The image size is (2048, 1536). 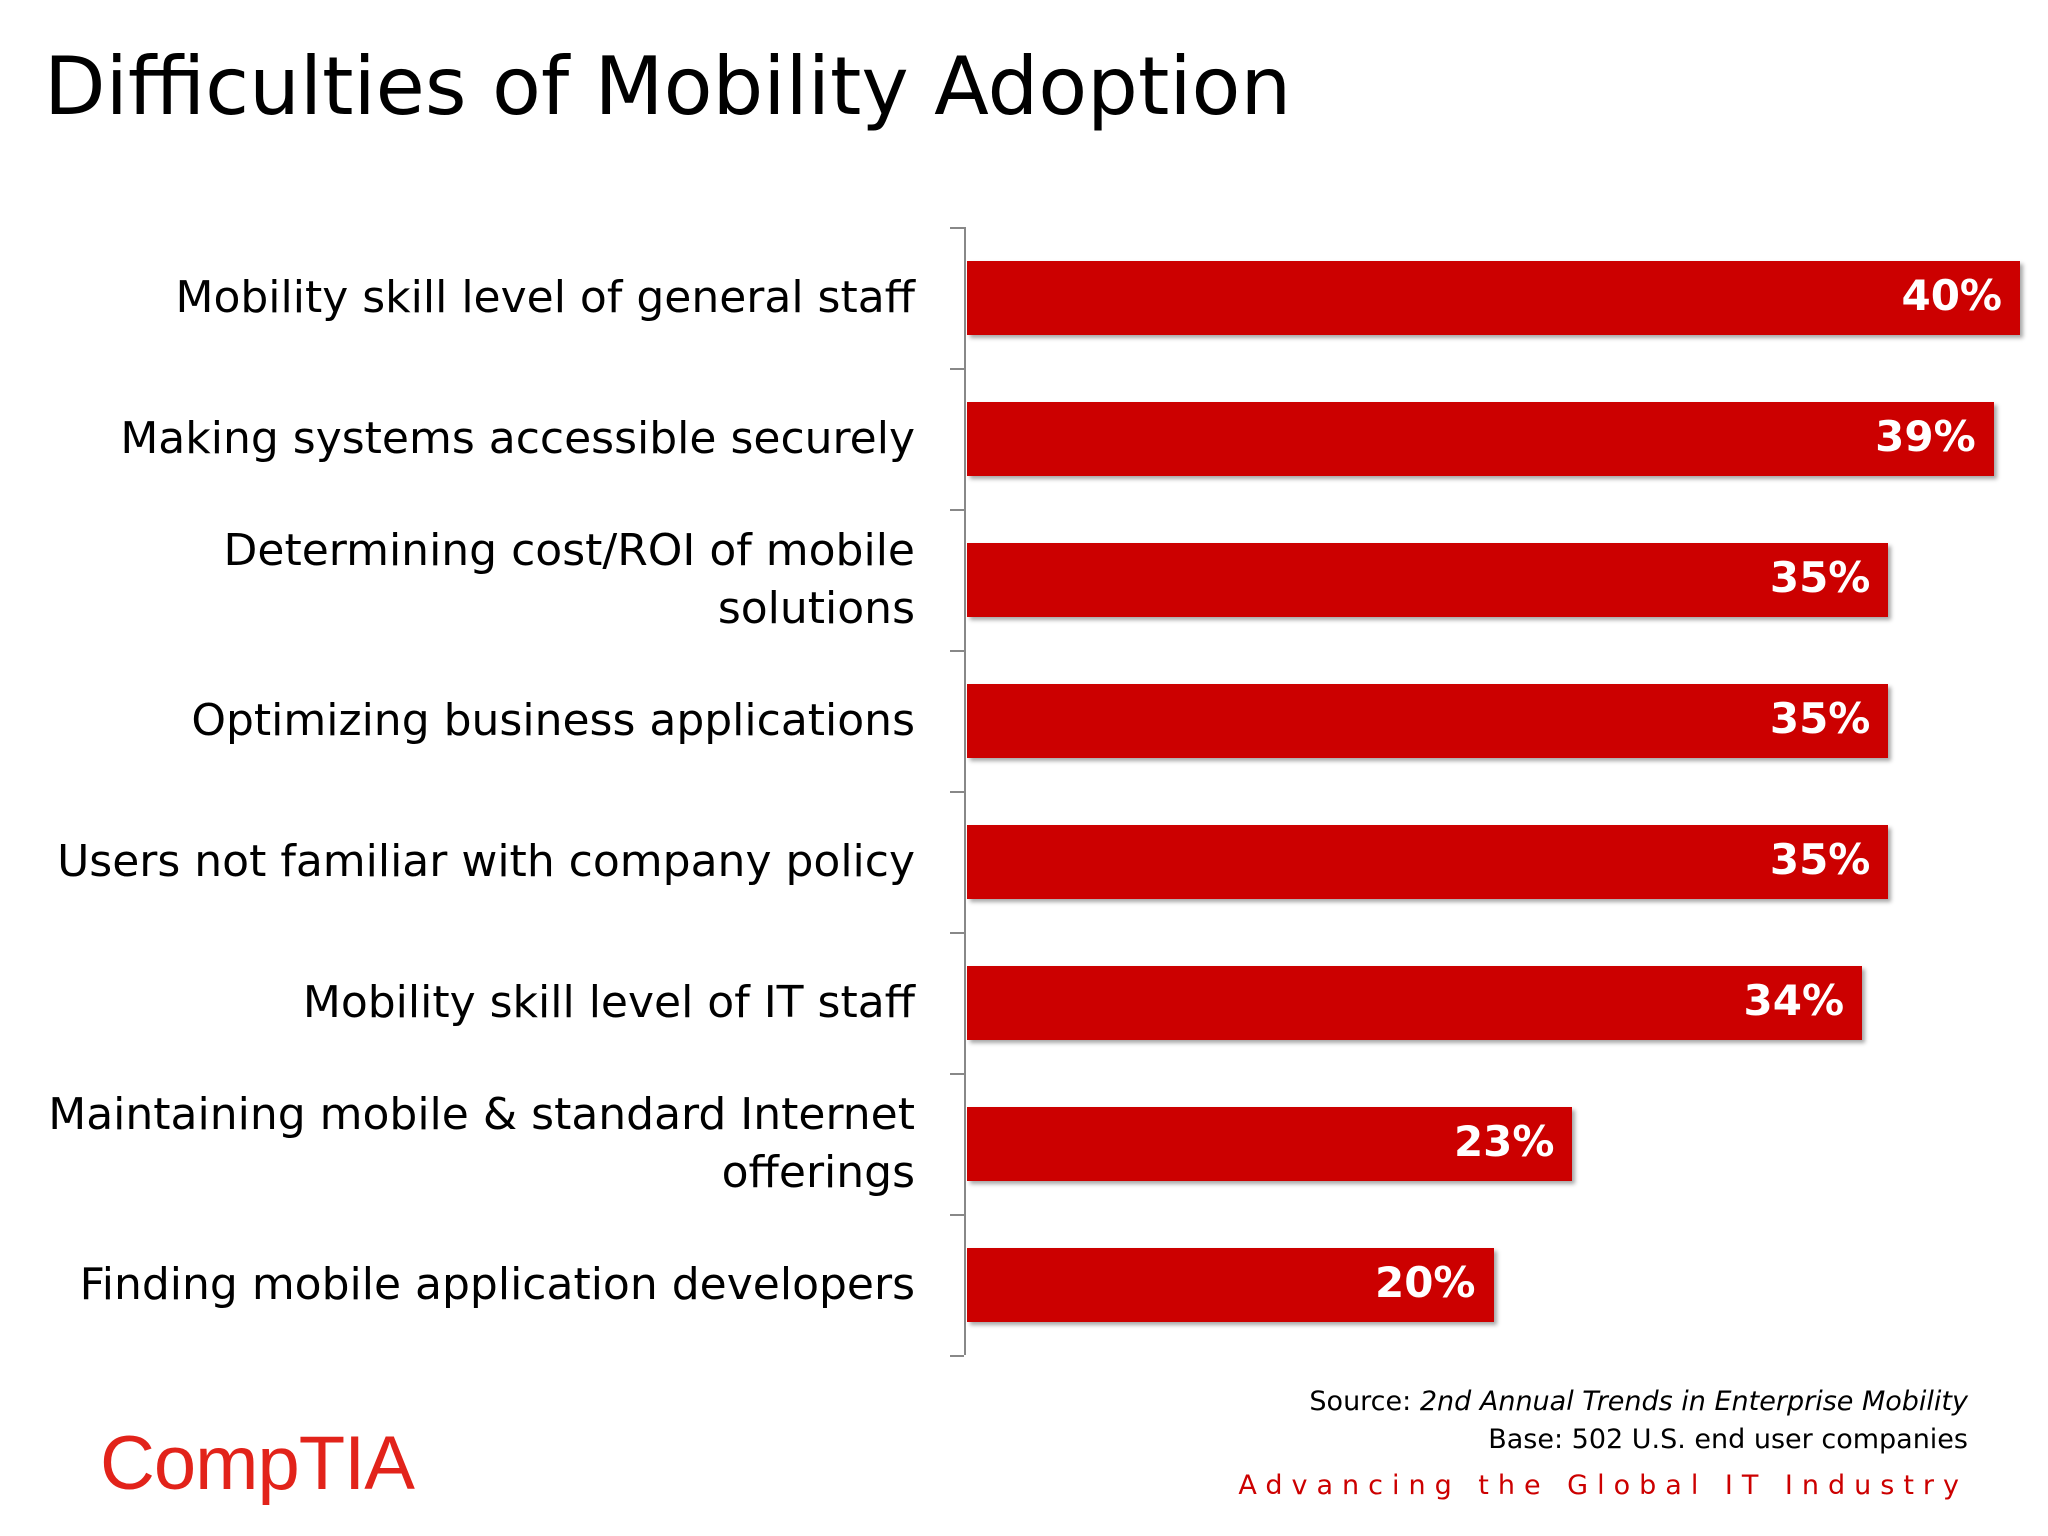 I want to click on category-label: Making systems accessible securely, so click(x=517, y=438).